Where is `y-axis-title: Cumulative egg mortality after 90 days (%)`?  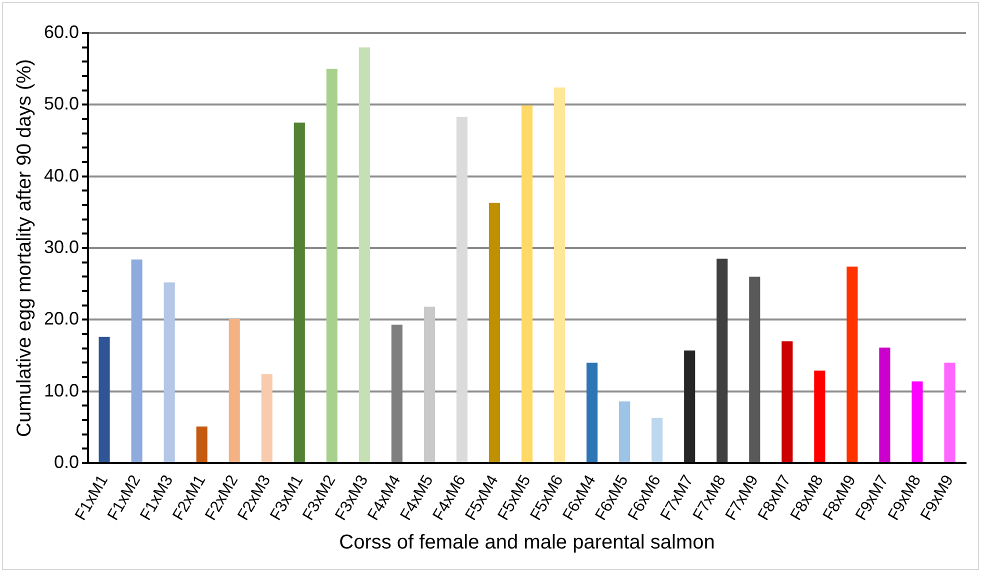 y-axis-title: Cumulative egg mortality after 90 days (%) is located at coordinates (25, 248).